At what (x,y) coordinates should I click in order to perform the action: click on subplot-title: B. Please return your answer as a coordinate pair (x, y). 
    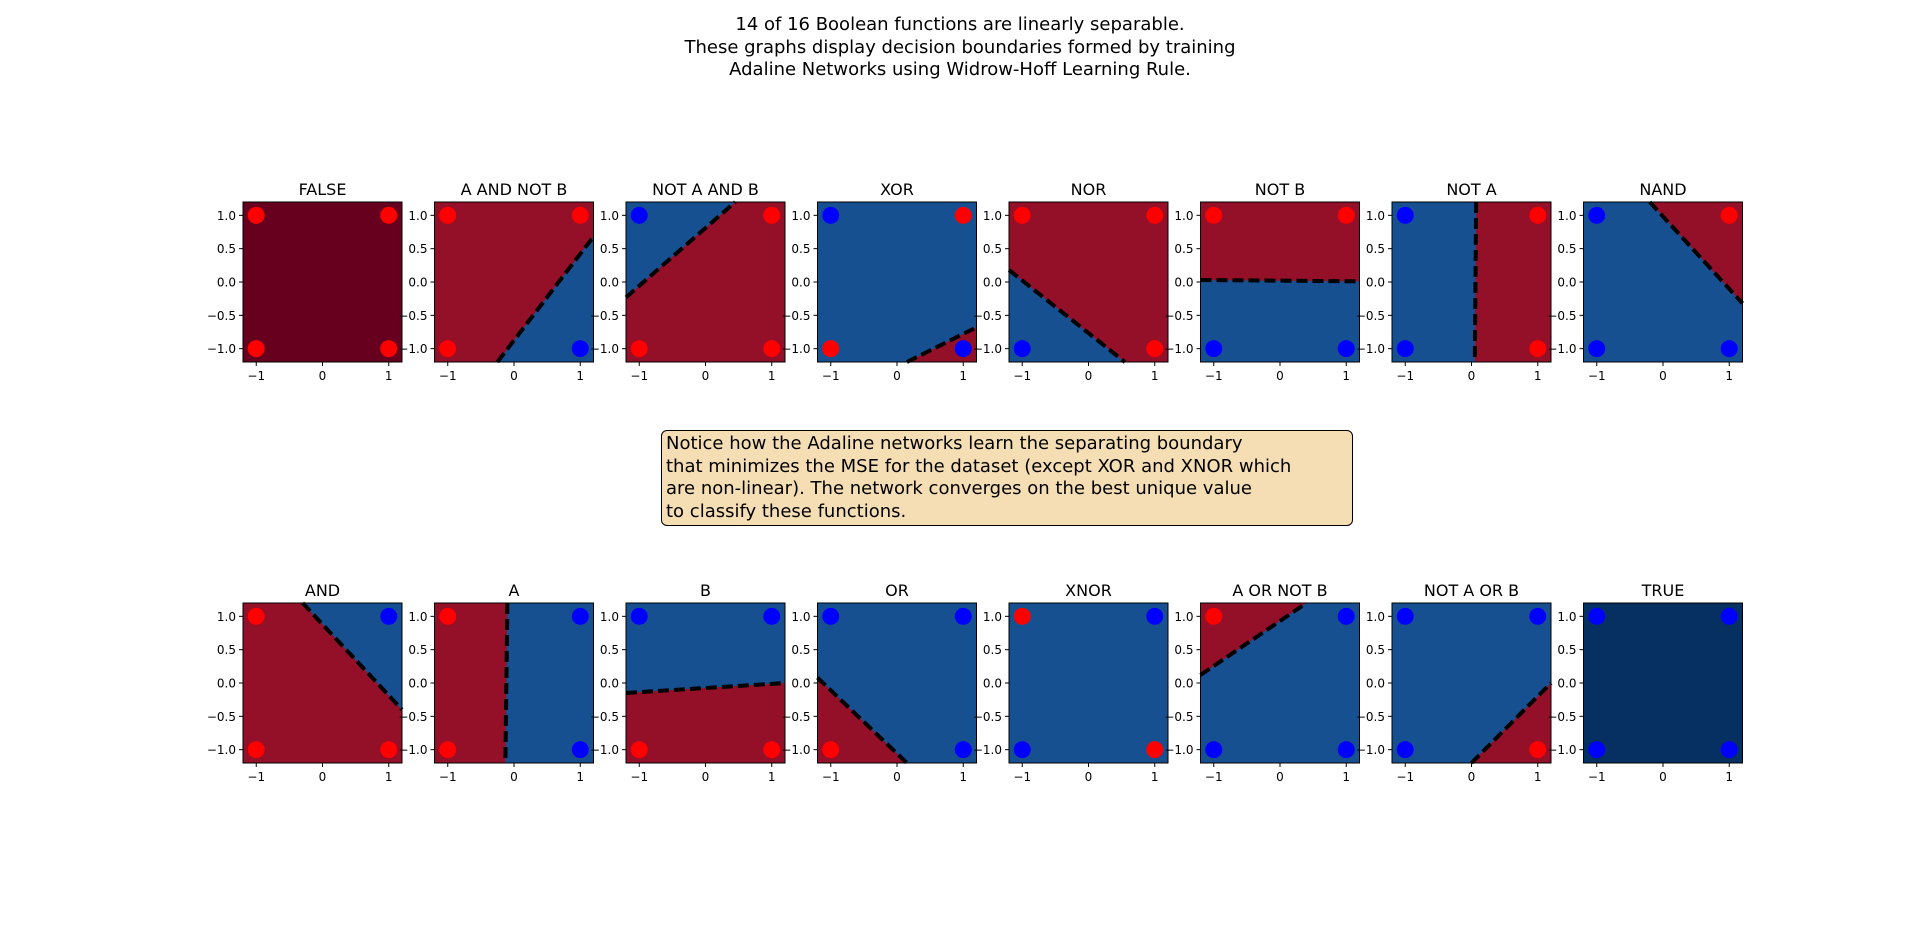
    Looking at the image, I should click on (705, 590).